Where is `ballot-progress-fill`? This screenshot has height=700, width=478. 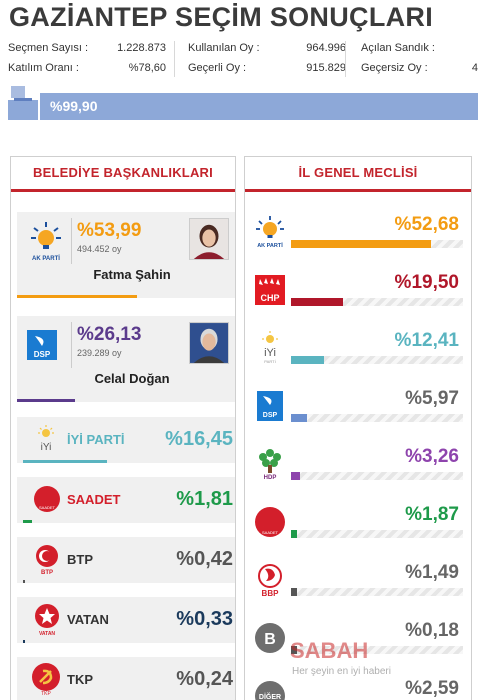
ballot-progress-fill is located at coordinates (259, 106).